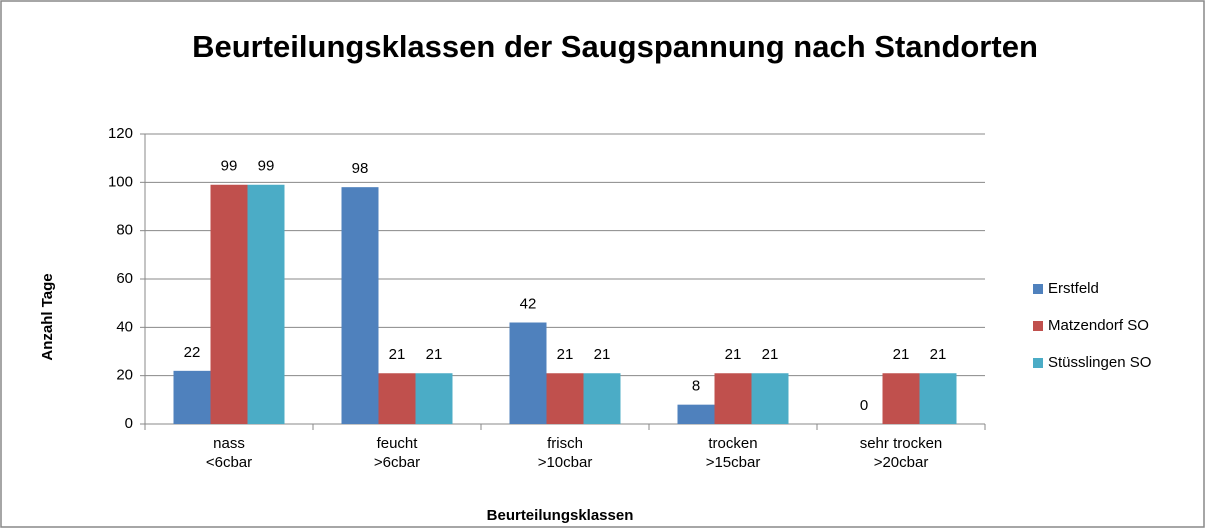 The width and height of the screenshot is (1205, 528). What do you see at coordinates (192, 352) in the screenshot?
I see `data-label: 22` at bounding box center [192, 352].